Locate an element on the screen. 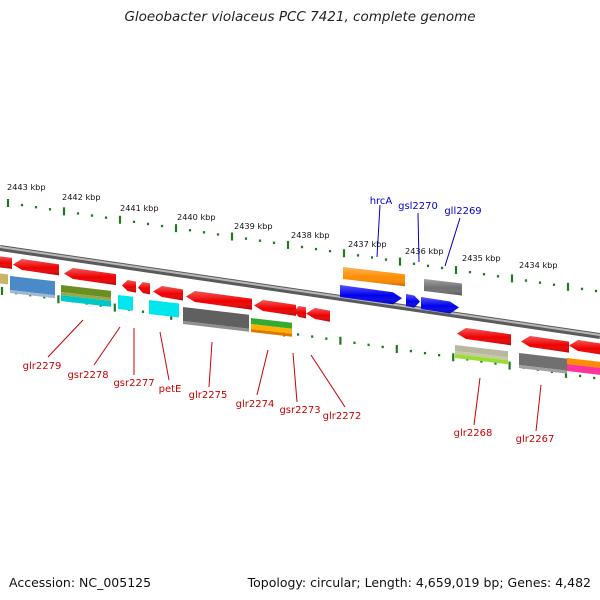 The width and height of the screenshot is (600, 600). gene-block-7-shading is located at coordinates (275, 308).